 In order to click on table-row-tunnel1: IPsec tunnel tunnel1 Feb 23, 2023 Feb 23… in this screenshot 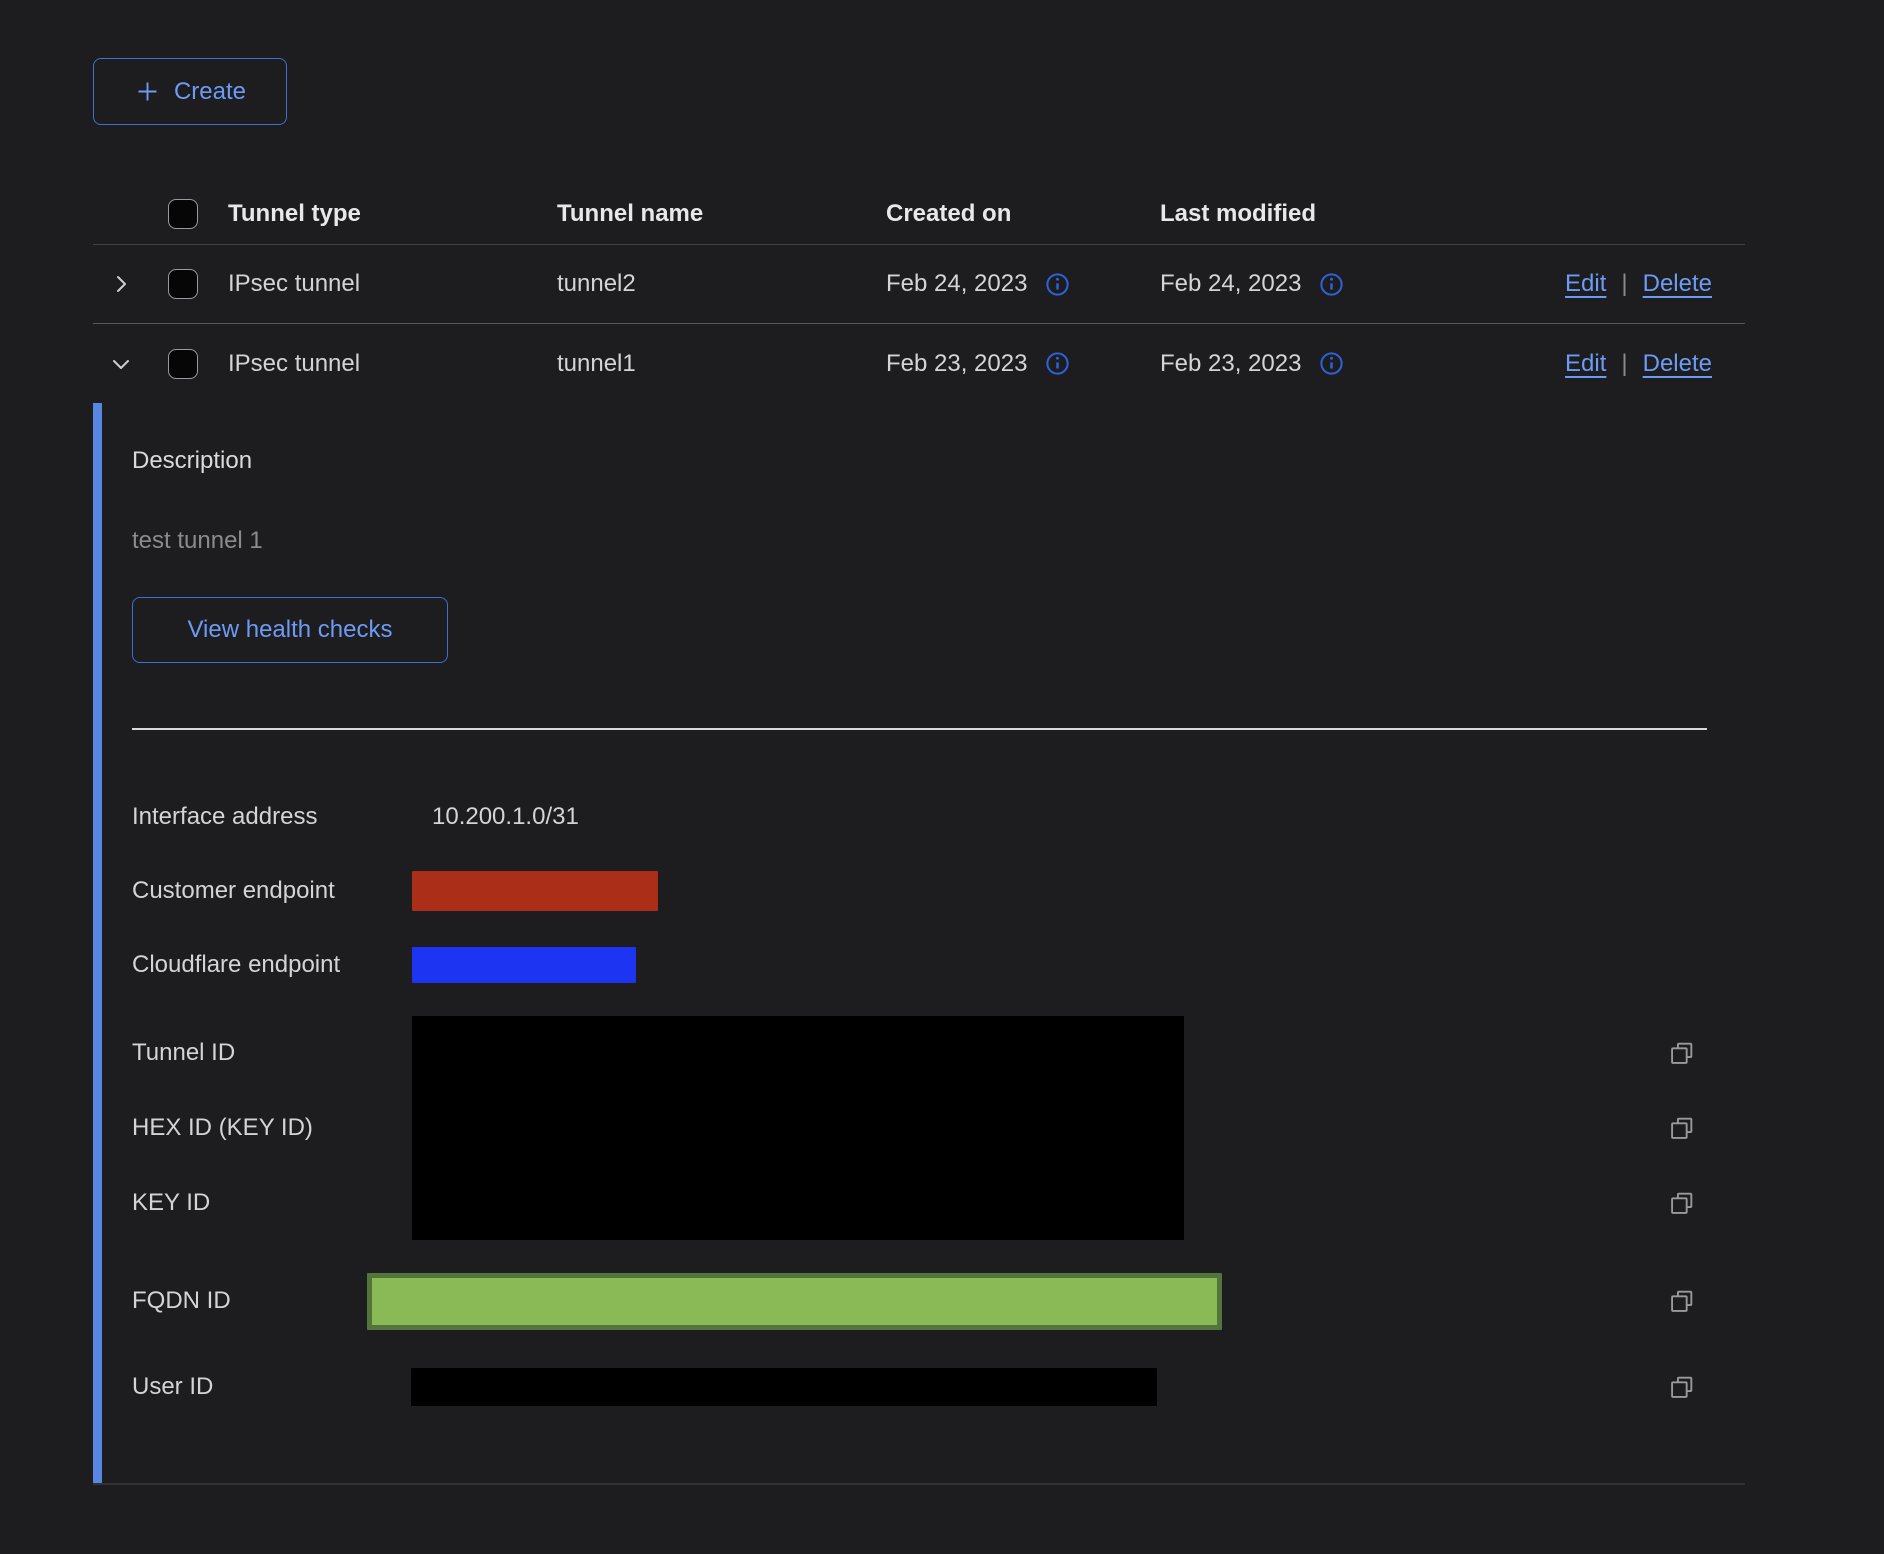, I will do `click(919, 363)`.